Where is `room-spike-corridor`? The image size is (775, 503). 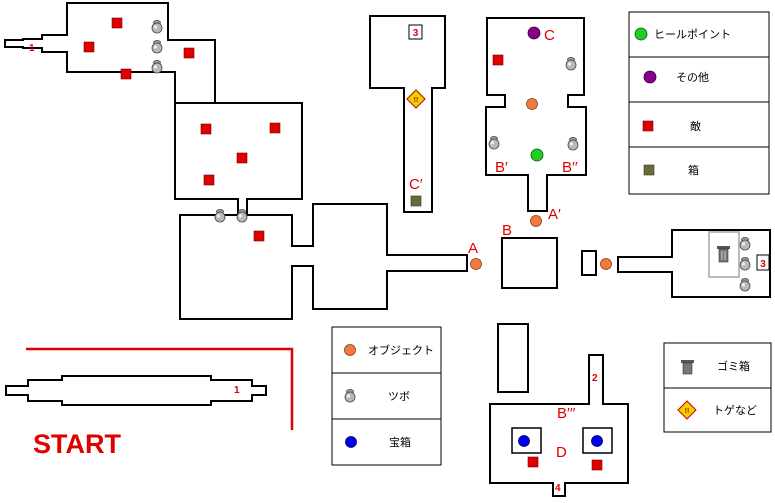 room-spike-corridor is located at coordinates (407, 114).